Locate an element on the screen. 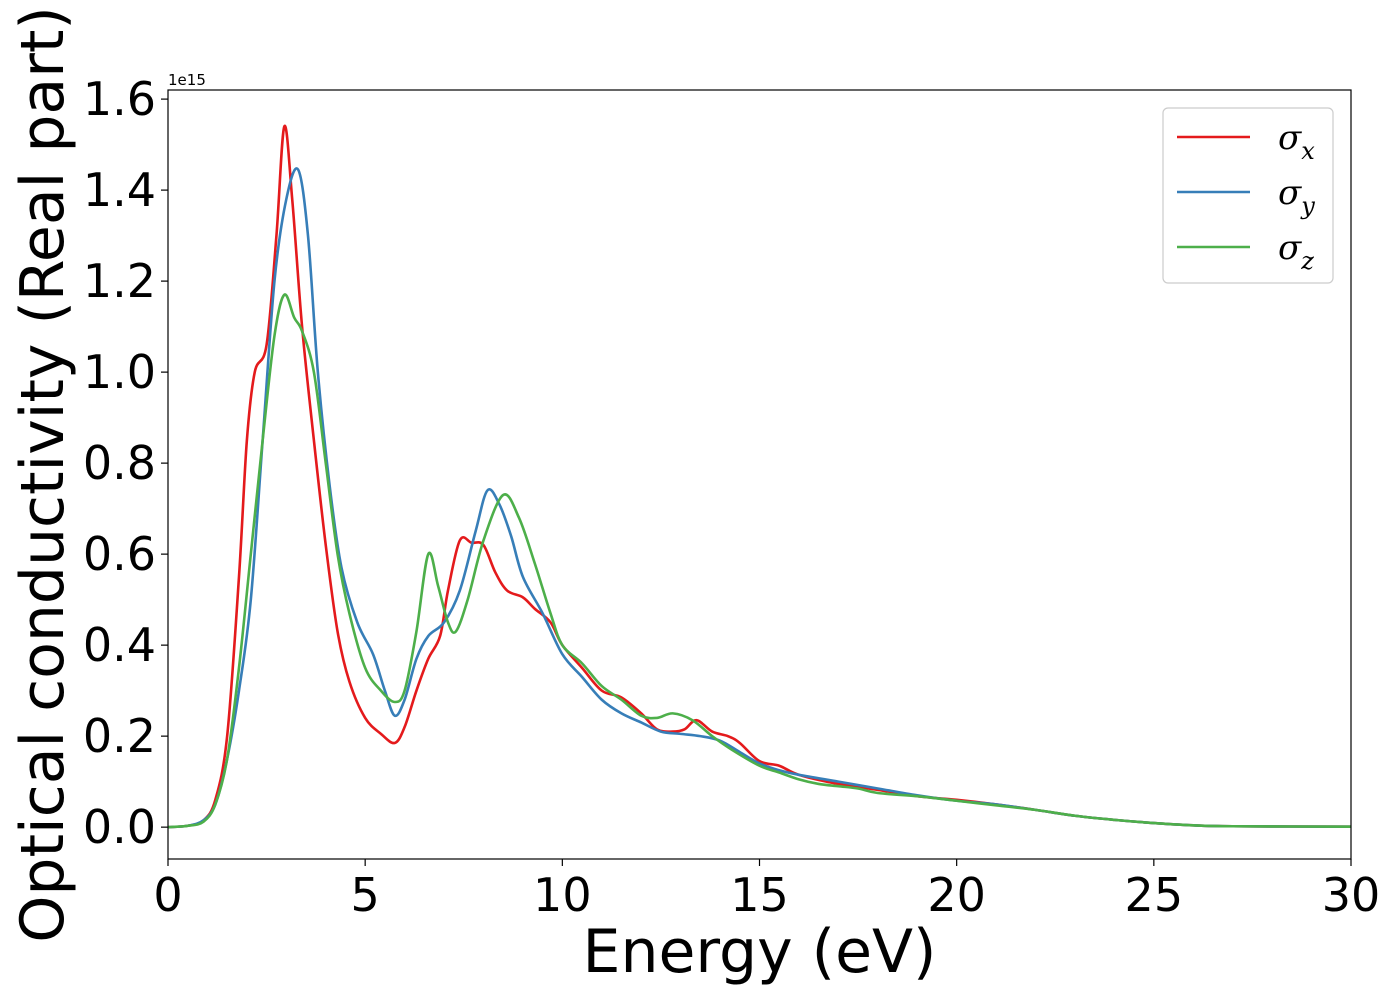 The width and height of the screenshot is (1400, 1000). x-axis-label: Energy (eV) is located at coordinates (760, 952).